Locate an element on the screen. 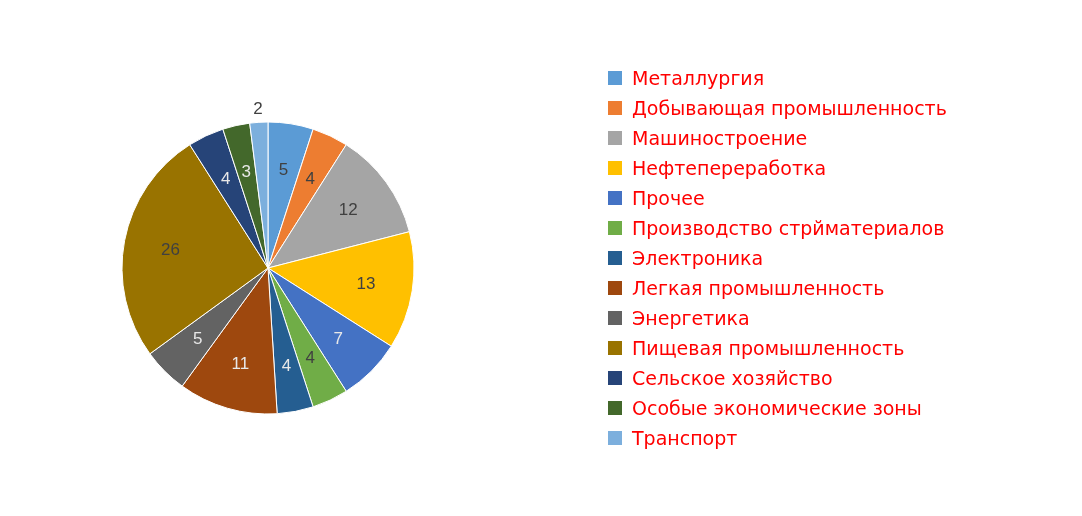  legend-label: Нефтепереработка is located at coordinates (729, 168).